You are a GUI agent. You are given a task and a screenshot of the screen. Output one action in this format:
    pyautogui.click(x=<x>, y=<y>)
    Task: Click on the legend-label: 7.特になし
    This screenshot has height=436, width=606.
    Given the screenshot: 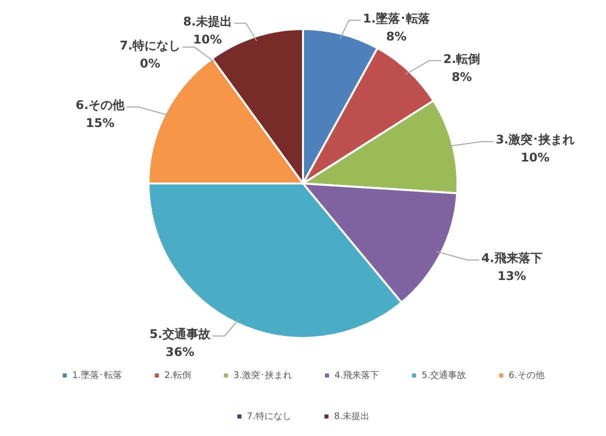 What is the action you would take?
    pyautogui.click(x=269, y=416)
    